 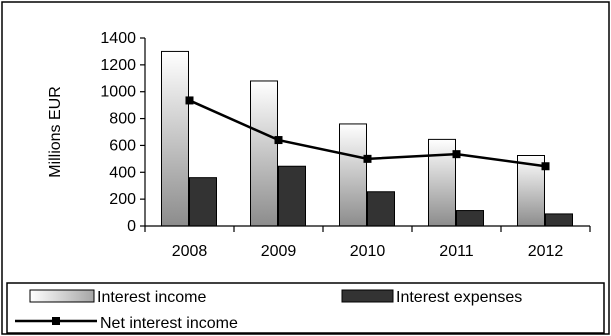 I want to click on net-interest-line, so click(x=367, y=133).